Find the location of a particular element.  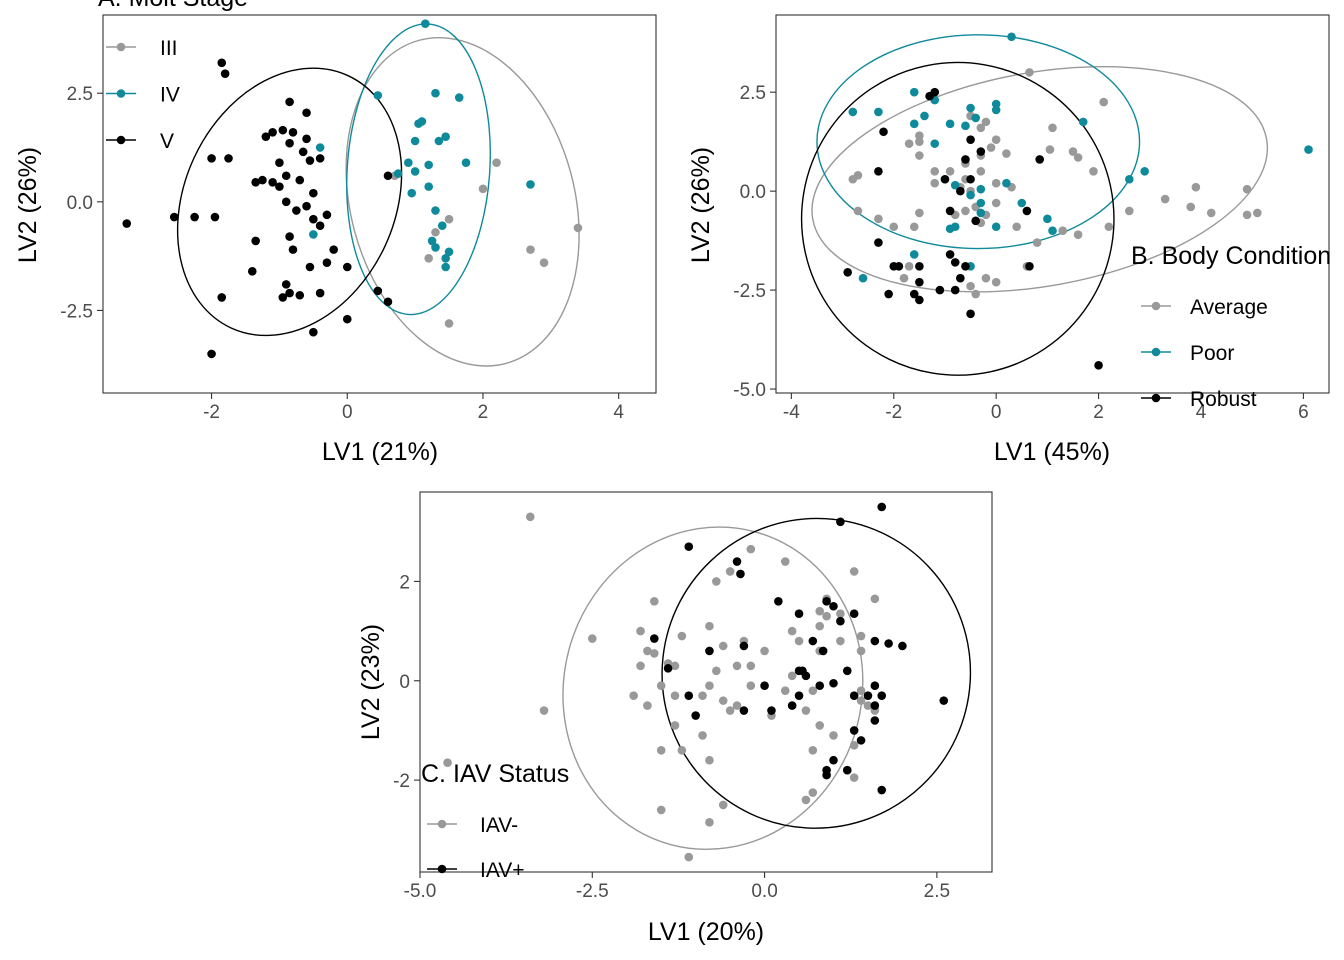

panel-a-legend-label-1: IV is located at coordinates (170, 95).